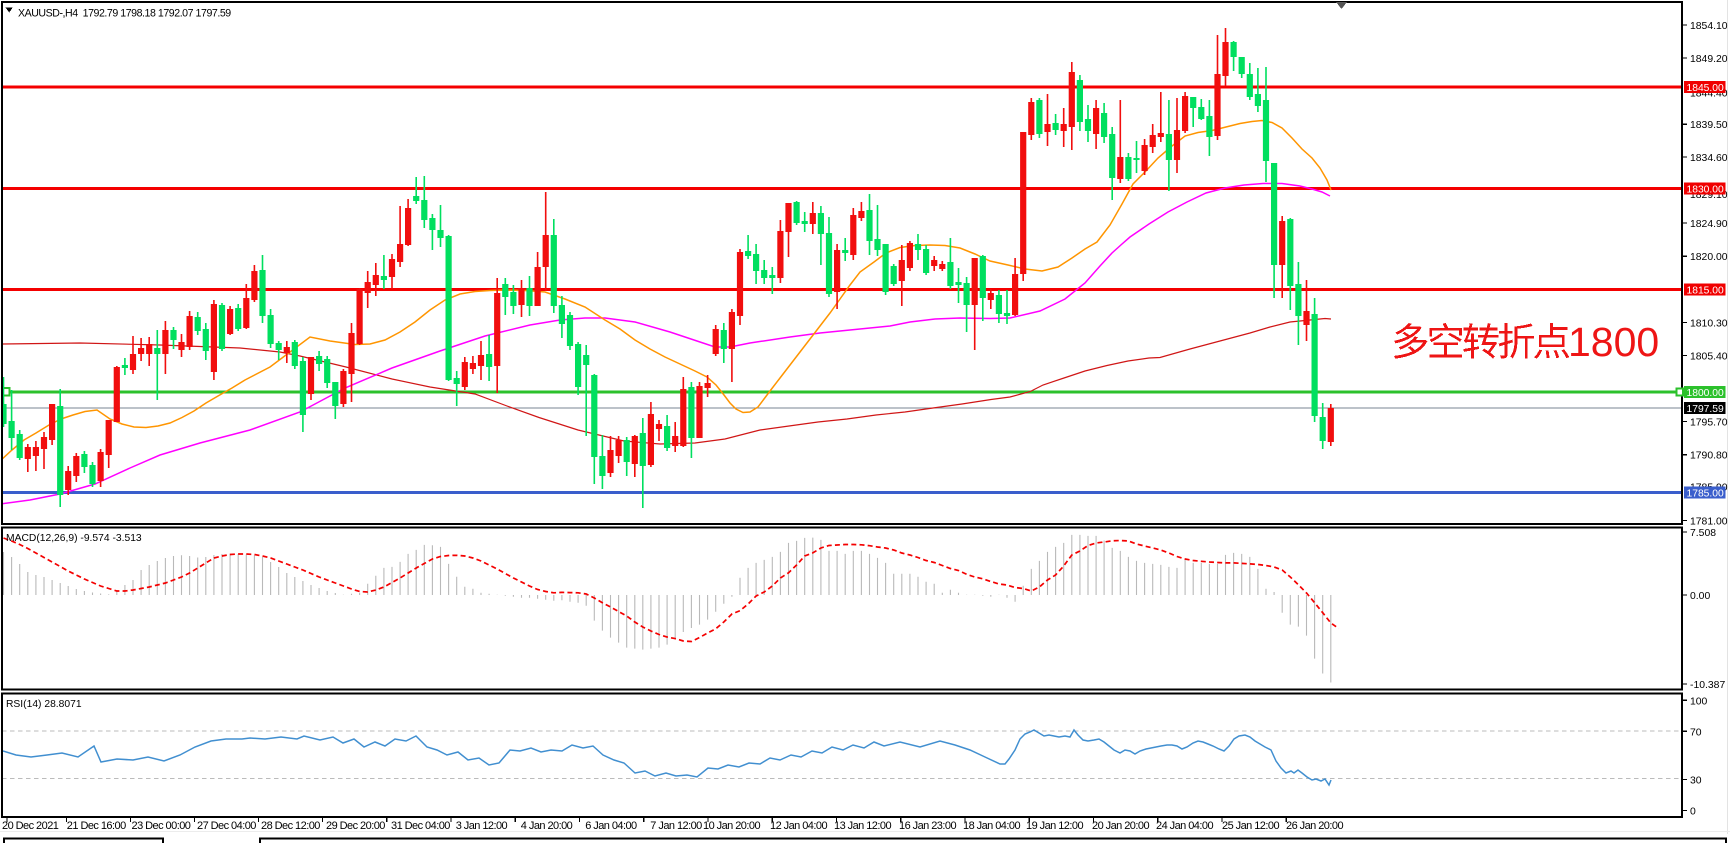 The width and height of the screenshot is (1730, 848). I want to click on svg-text: 13 Jan 12:00, so click(862, 826).